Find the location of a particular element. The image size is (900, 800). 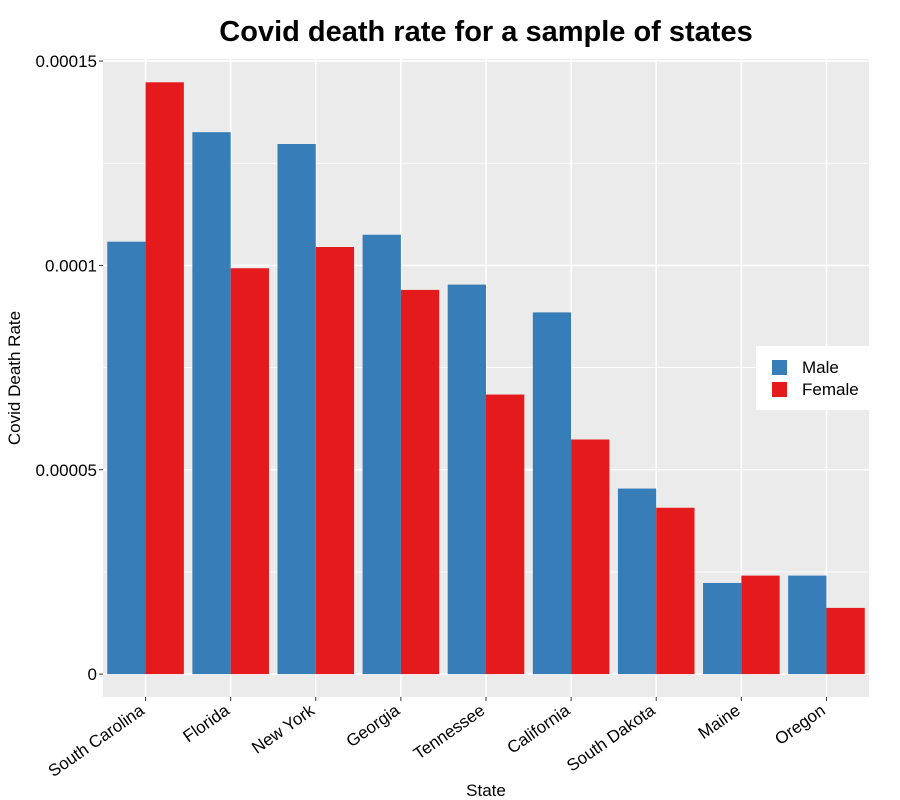

legend-label-male: Male is located at coordinates (820, 367).